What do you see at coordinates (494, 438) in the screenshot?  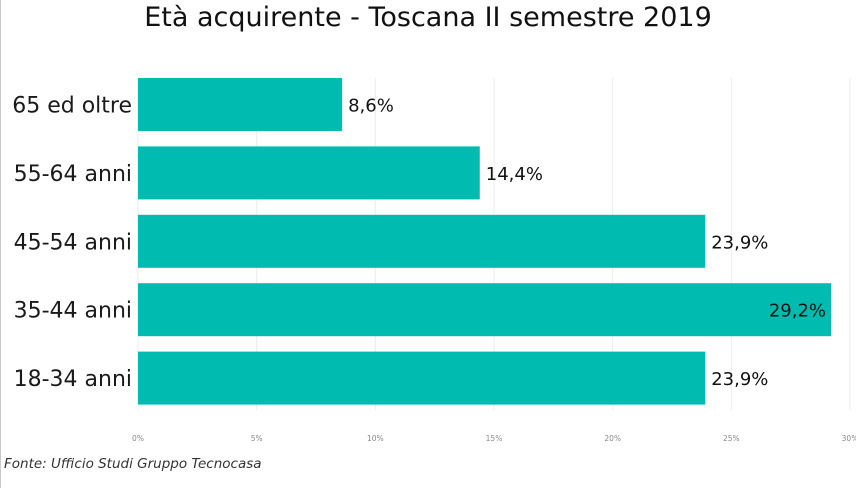 I see `x-tick-label: 15%` at bounding box center [494, 438].